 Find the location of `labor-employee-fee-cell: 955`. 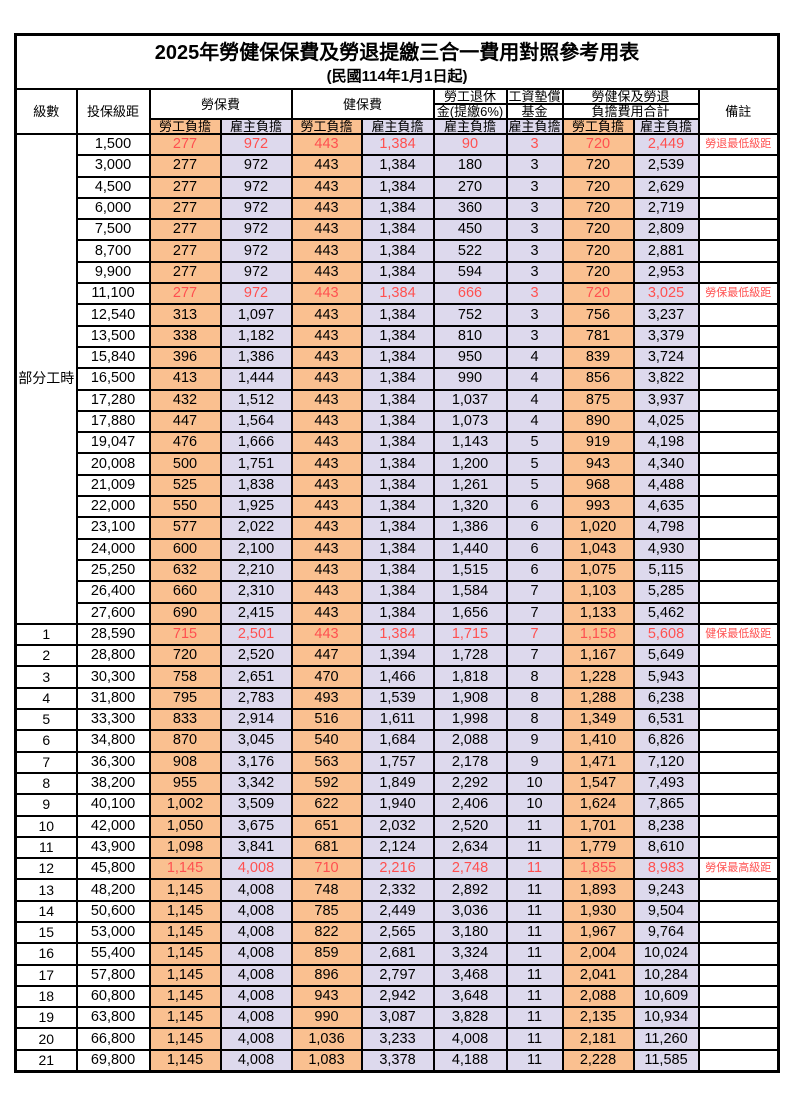

labor-employee-fee-cell: 955 is located at coordinates (185, 783).